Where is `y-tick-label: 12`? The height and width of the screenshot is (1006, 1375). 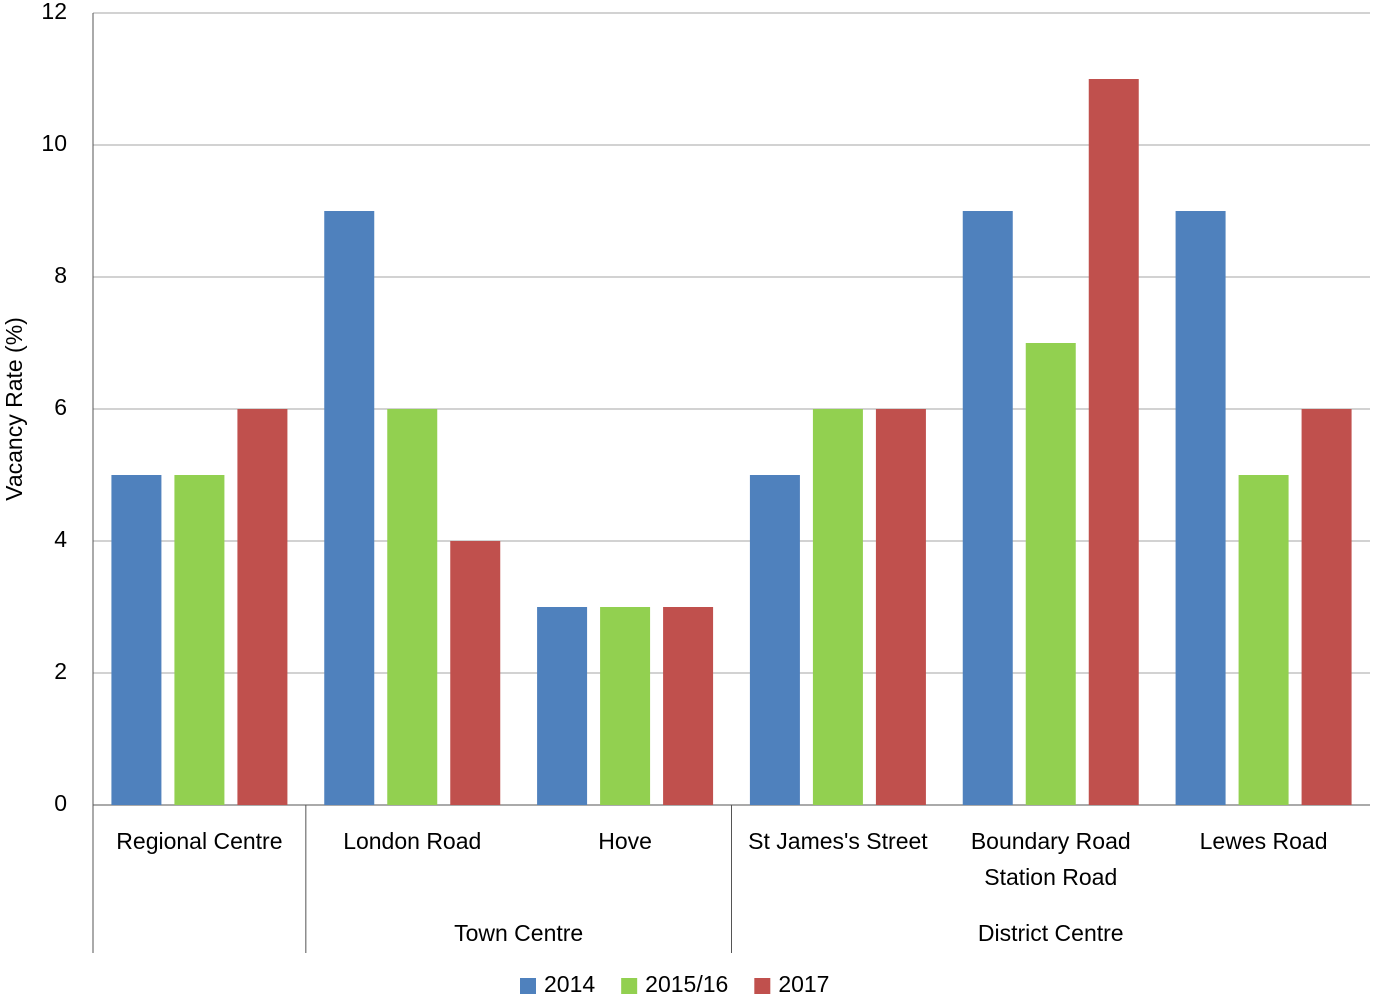 y-tick-label: 12 is located at coordinates (54, 12).